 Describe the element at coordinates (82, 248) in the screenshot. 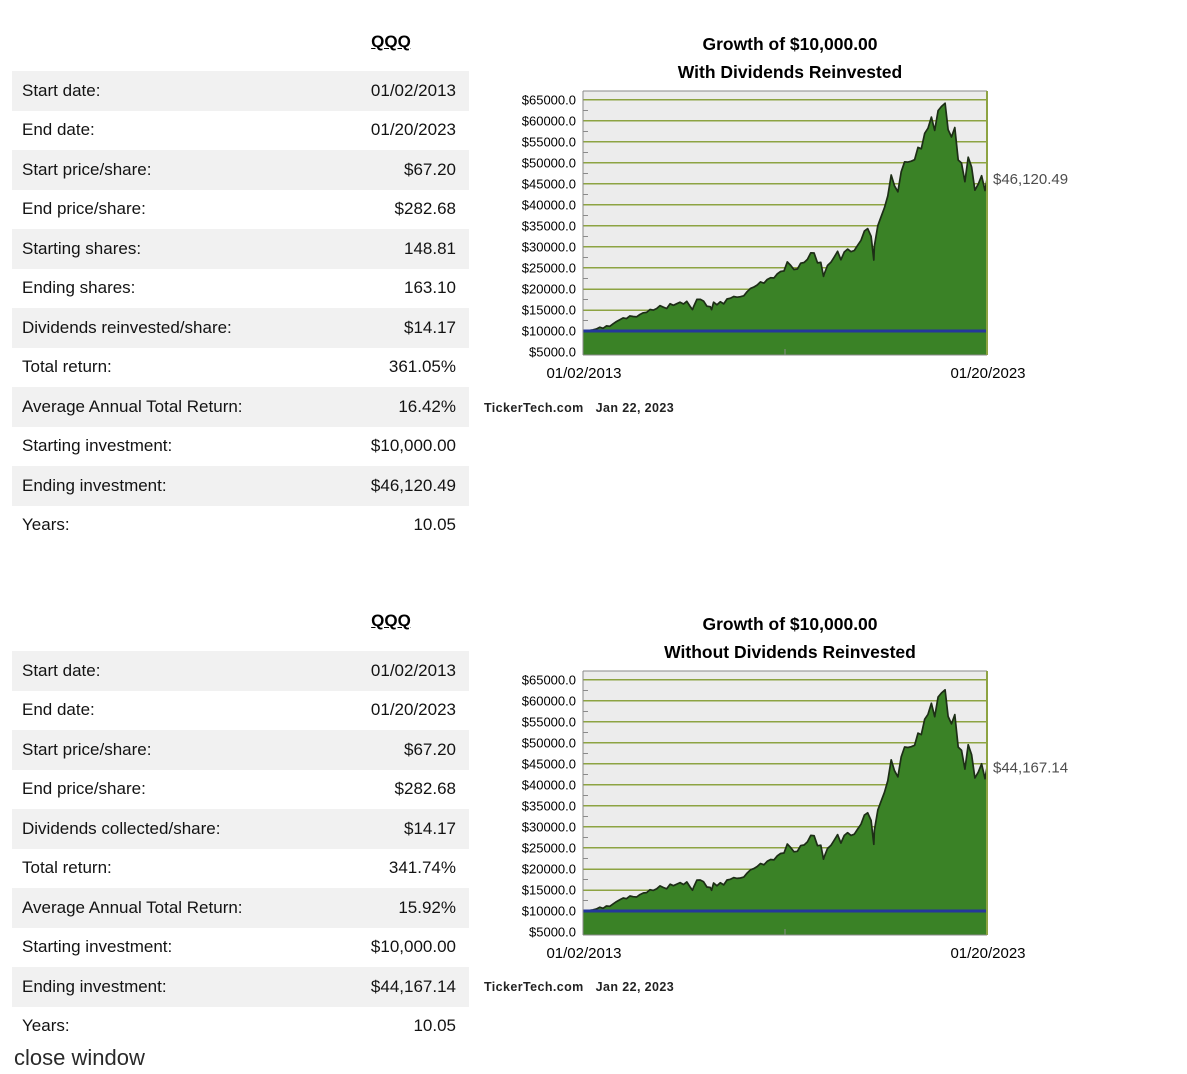

I see `row-label: Starting shares:` at that location.